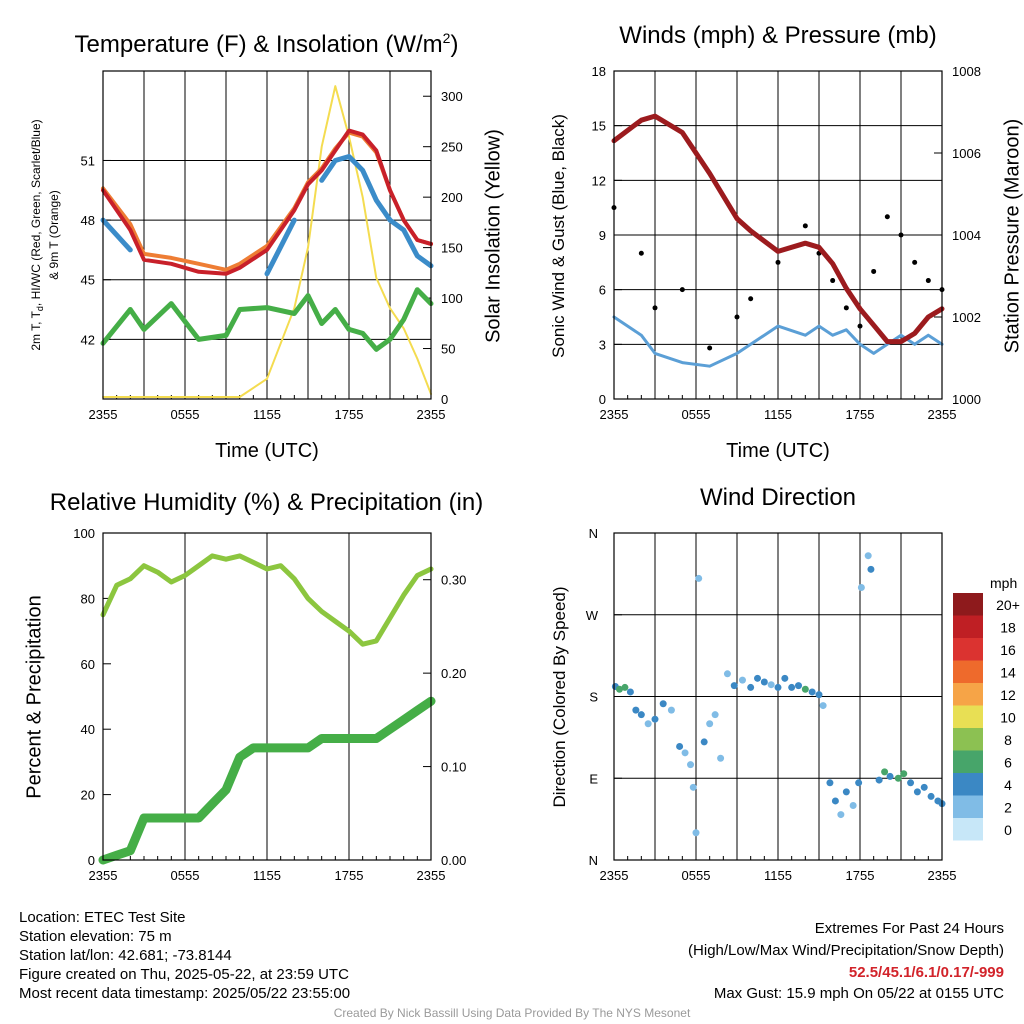  Describe the element at coordinates (696, 875) in the screenshot. I see `wind-direction-xtick-label: 0555` at that location.